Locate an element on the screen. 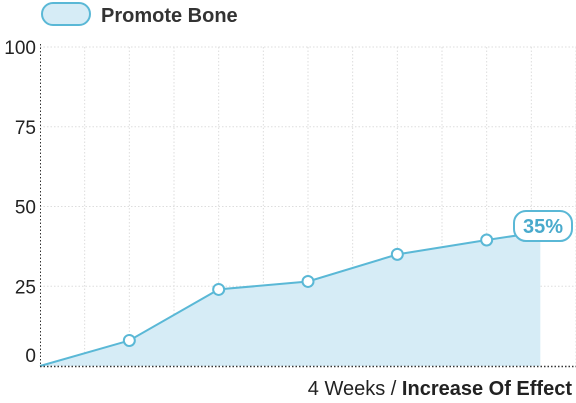 The image size is (576, 403). legend-swatch is located at coordinates (66, 14).